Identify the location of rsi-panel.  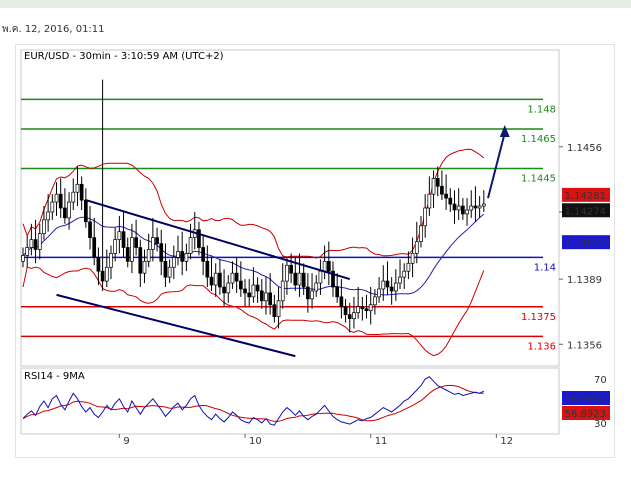
(290, 401).